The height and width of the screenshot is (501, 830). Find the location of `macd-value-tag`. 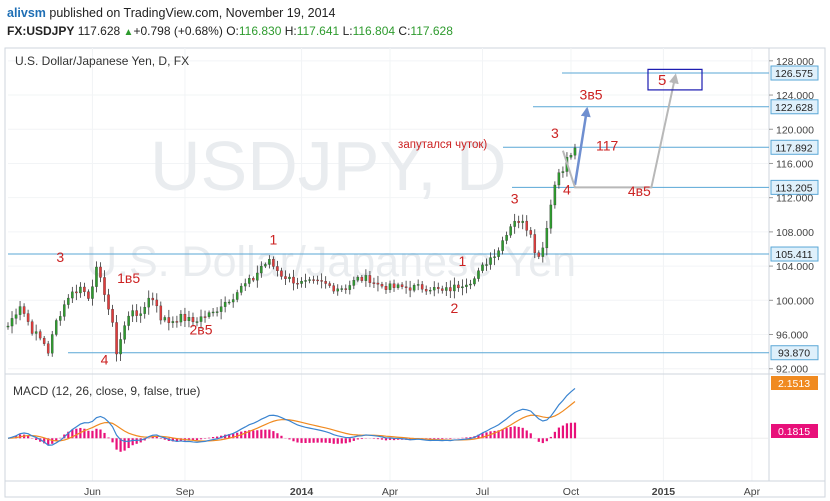

macd-value-tag is located at coordinates (794, 383).